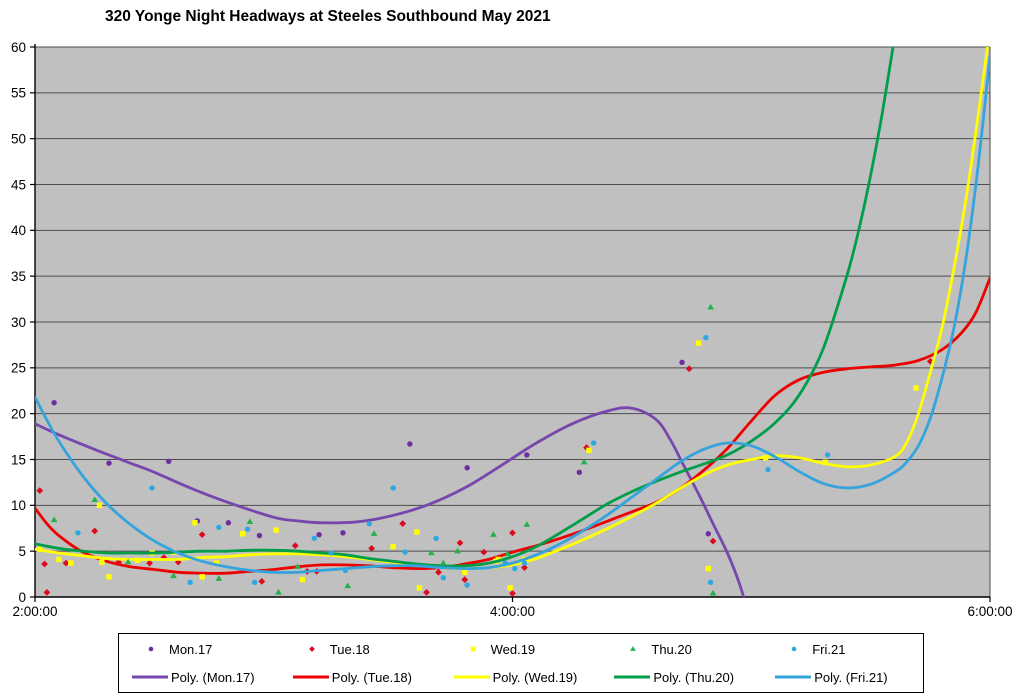  What do you see at coordinates (199, 677) in the screenshot?
I see `legend-item-poly-mon17: Poly. (Mon.17)` at bounding box center [199, 677].